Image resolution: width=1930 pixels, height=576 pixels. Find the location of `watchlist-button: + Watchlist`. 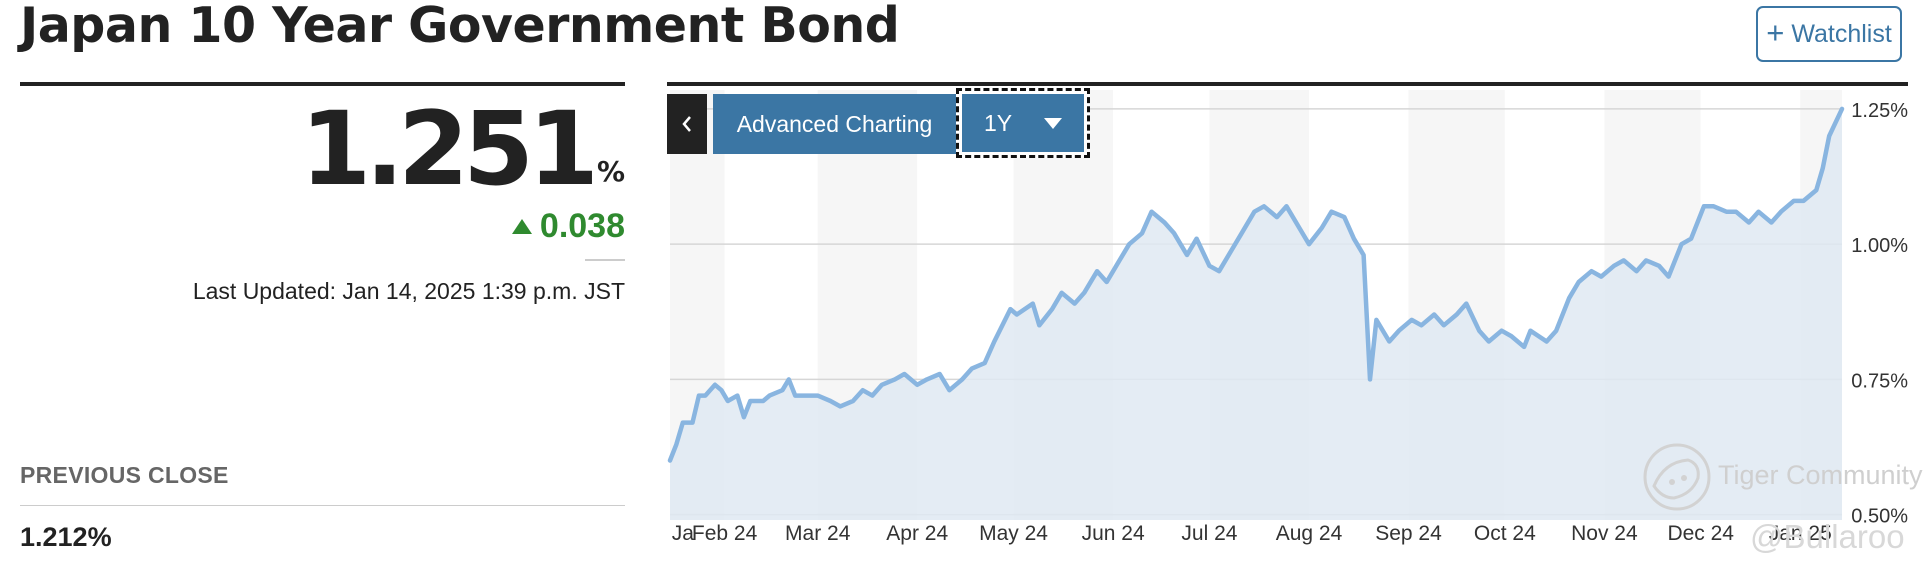

watchlist-button: + Watchlist is located at coordinates (1829, 34).